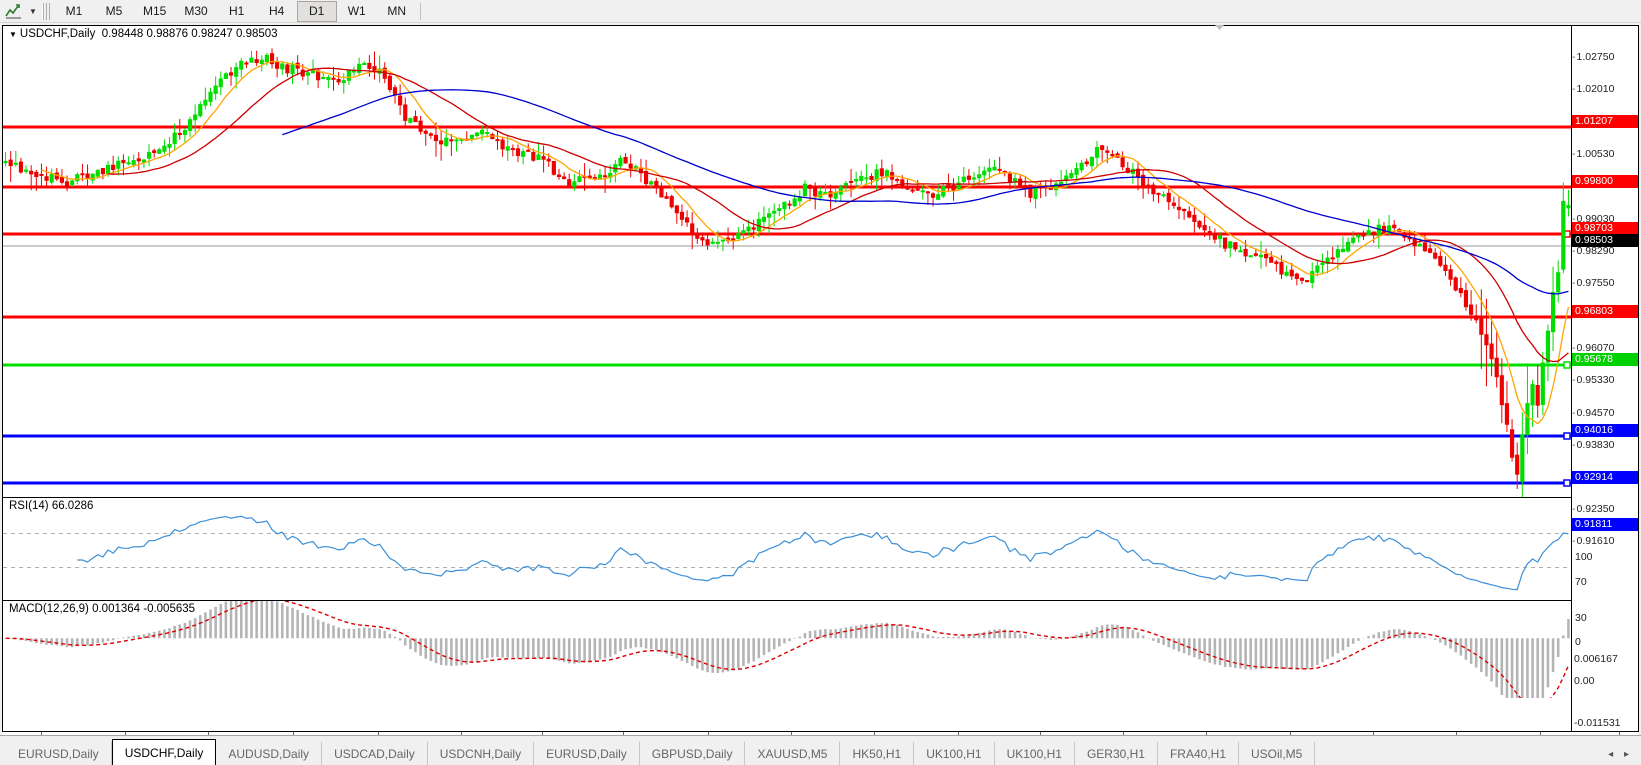 The image size is (1641, 765). Describe the element at coordinates (269, 753) in the screenshot. I see `chart-tab-audusd-daily: AUDUSD,Daily` at that location.